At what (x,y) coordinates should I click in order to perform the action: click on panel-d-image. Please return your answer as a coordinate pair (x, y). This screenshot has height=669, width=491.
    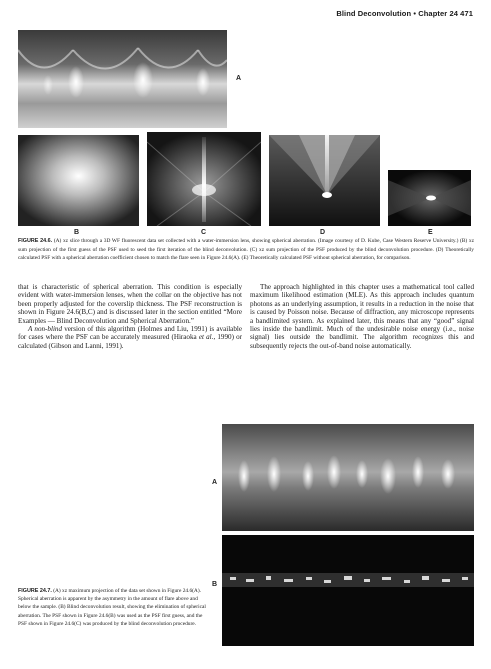
    Looking at the image, I should click on (324, 180).